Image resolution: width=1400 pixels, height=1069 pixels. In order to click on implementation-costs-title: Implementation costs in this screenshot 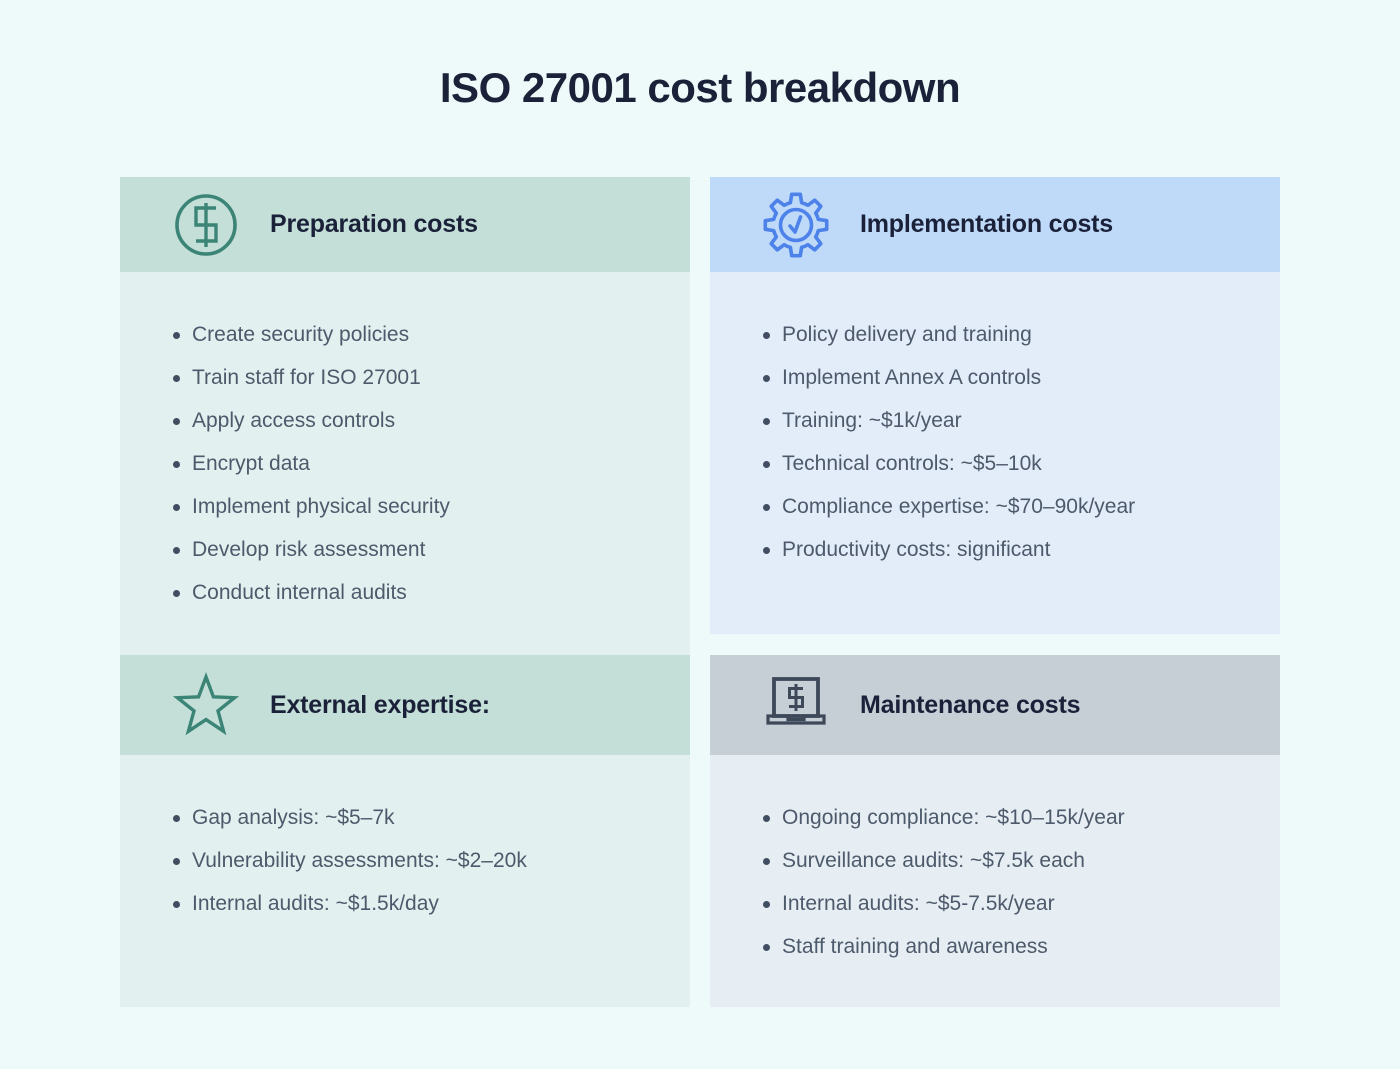, I will do `click(986, 224)`.